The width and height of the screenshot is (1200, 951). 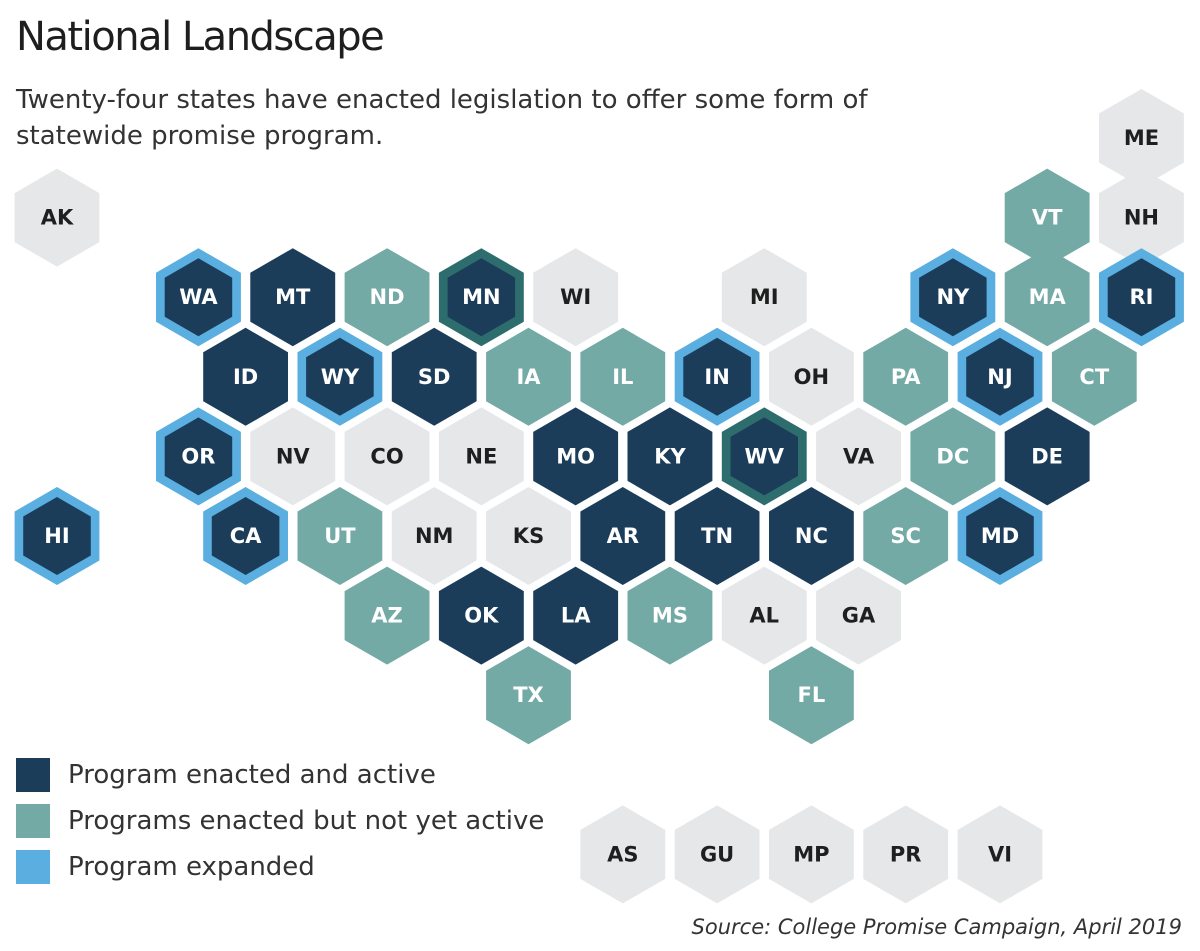 I want to click on state-tile-al: AL, so click(x=764, y=615).